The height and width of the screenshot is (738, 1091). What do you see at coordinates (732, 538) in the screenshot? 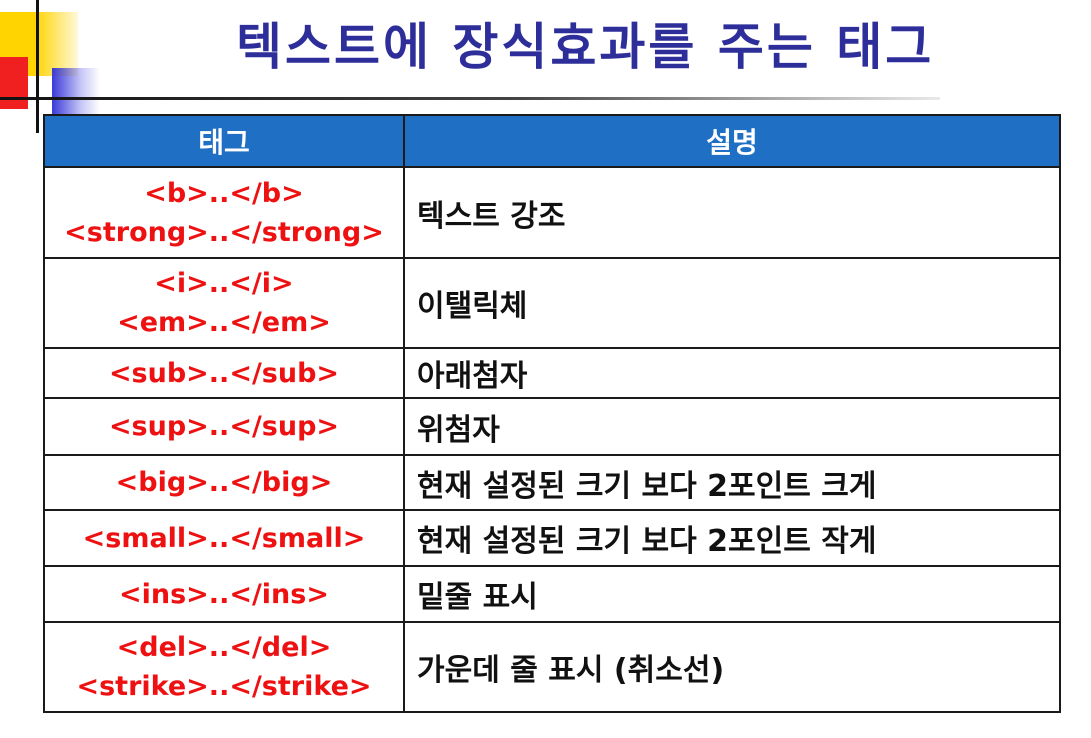
I see `description-cell: 현재 설정된 크기 보다 2포인트 작게` at bounding box center [732, 538].